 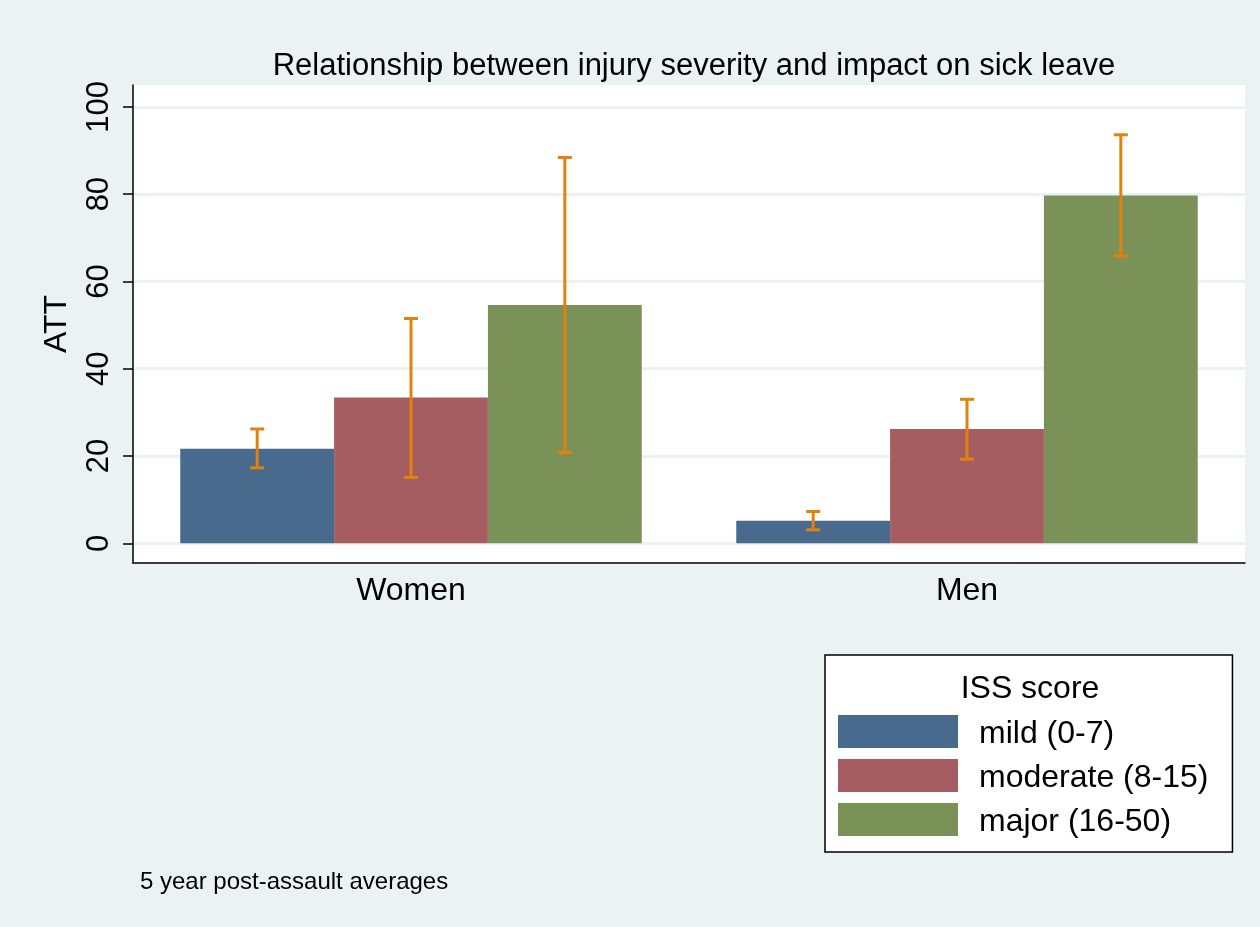 I want to click on legend-label: moderate (8-15), so click(x=1094, y=775).